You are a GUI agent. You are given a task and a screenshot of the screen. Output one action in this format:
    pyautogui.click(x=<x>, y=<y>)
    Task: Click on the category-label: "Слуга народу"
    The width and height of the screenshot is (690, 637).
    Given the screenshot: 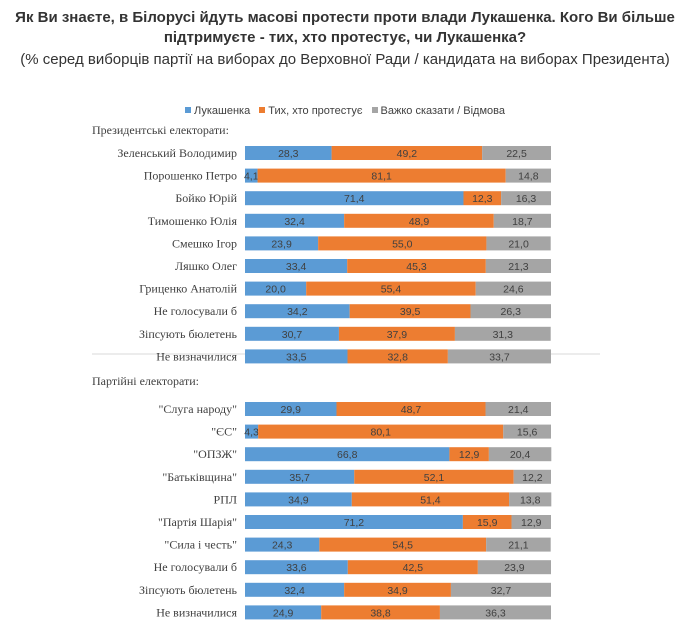 What is the action you would take?
    pyautogui.click(x=197, y=409)
    